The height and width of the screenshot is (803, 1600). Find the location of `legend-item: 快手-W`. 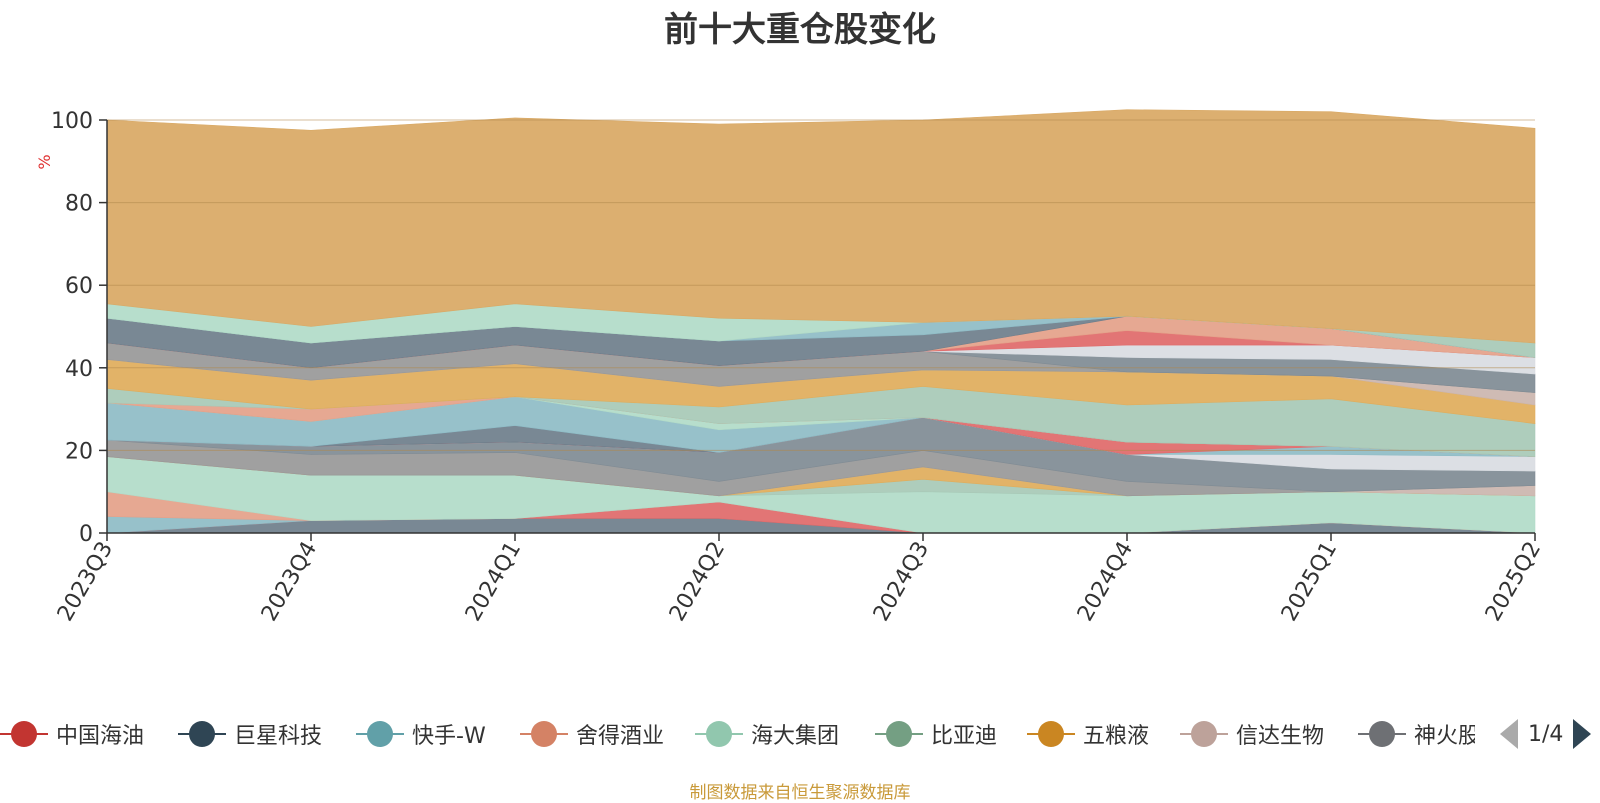

legend-item: 快手-W is located at coordinates (421, 734).